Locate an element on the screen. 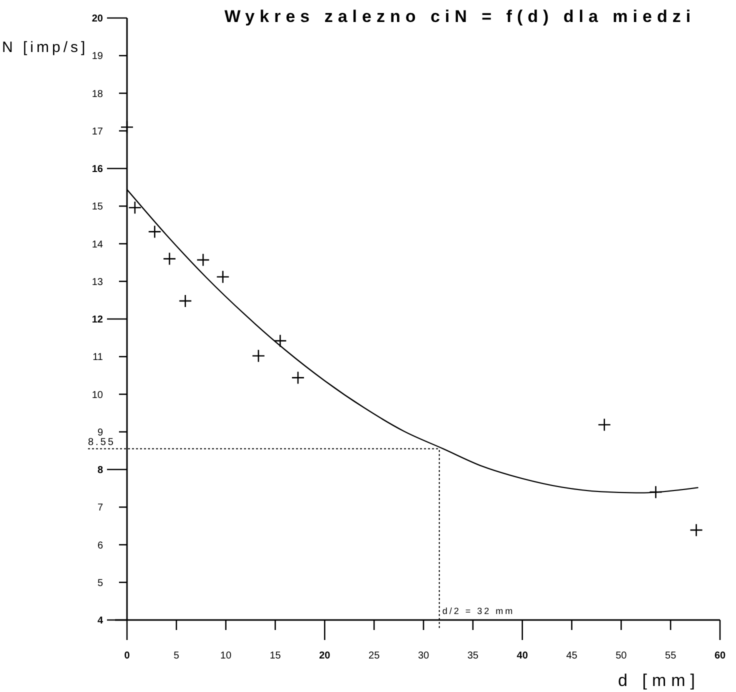 The width and height of the screenshot is (736, 692). y-tick-label: 18 is located at coordinates (98, 94).